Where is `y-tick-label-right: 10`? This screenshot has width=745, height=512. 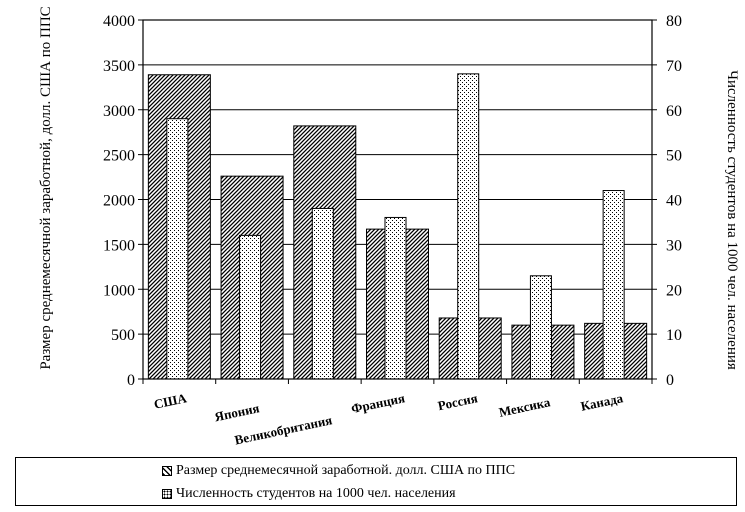
y-tick-label-right: 10 is located at coordinates (674, 335).